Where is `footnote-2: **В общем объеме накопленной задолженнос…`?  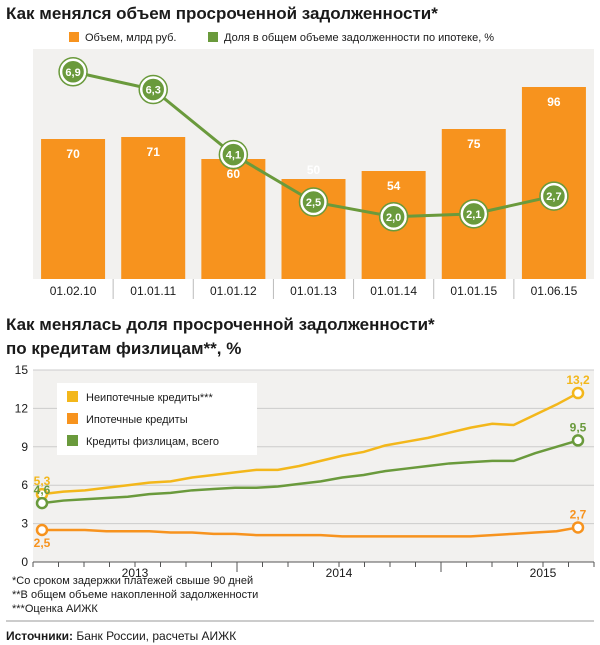
footnote-2: **В общем объеме накопленной задолженнос… is located at coordinates (135, 595).